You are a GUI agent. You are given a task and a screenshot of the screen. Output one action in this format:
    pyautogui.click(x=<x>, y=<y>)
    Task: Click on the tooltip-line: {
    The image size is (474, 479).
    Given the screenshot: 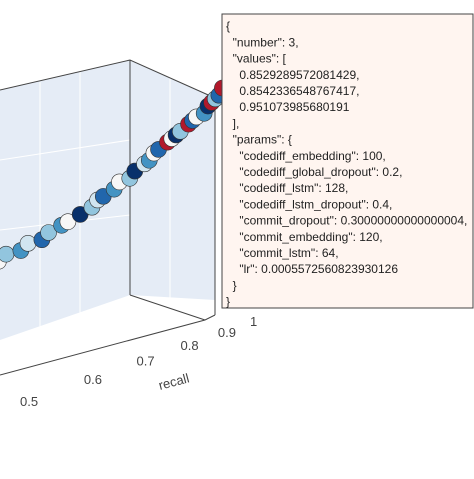 What is the action you would take?
    pyautogui.click(x=228, y=26)
    